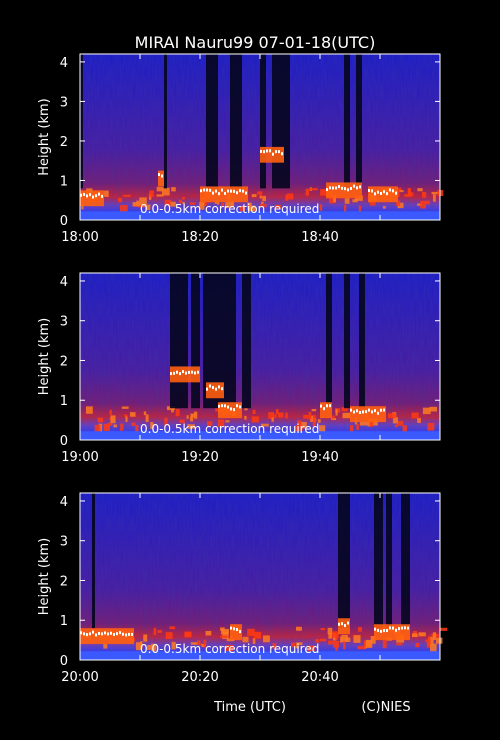 Image resolution: width=500 pixels, height=740 pixels. I want to click on credit-label: (C)NIES, so click(385, 707).